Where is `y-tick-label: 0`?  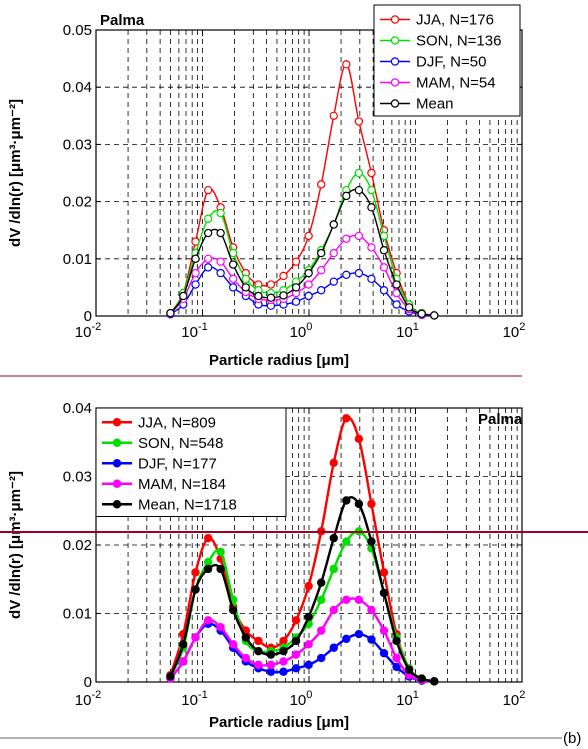
y-tick-label: 0 is located at coordinates (88, 682).